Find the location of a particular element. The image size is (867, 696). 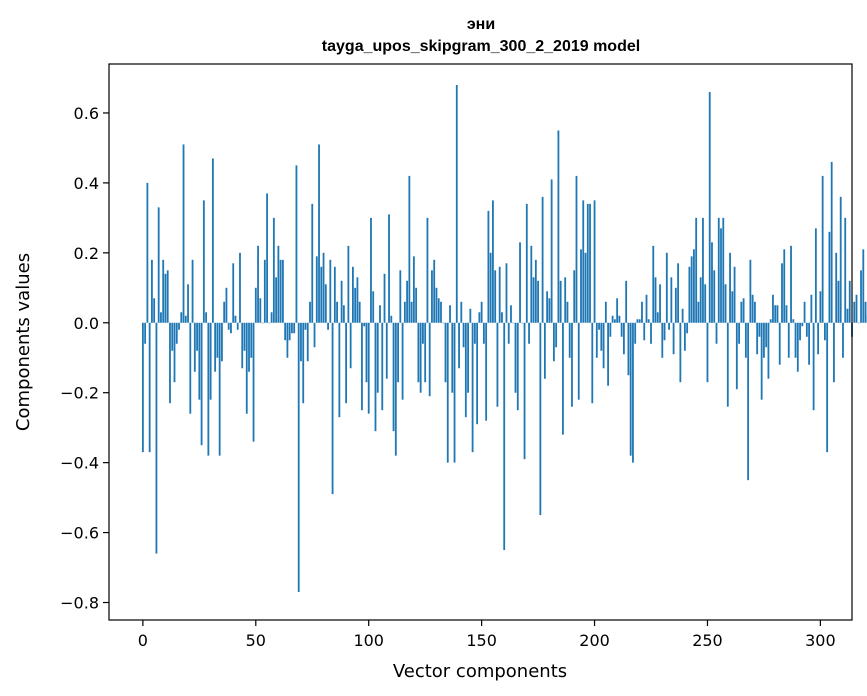

y-tick-label: −0.8 is located at coordinates (79, 603).